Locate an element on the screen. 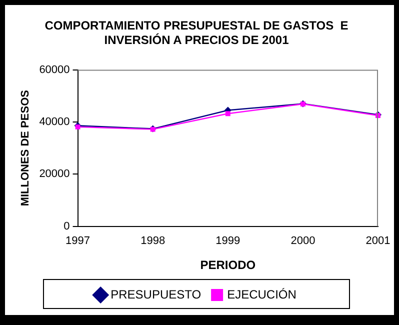 This screenshot has height=325, width=399. point is located at coordinates (227, 113).